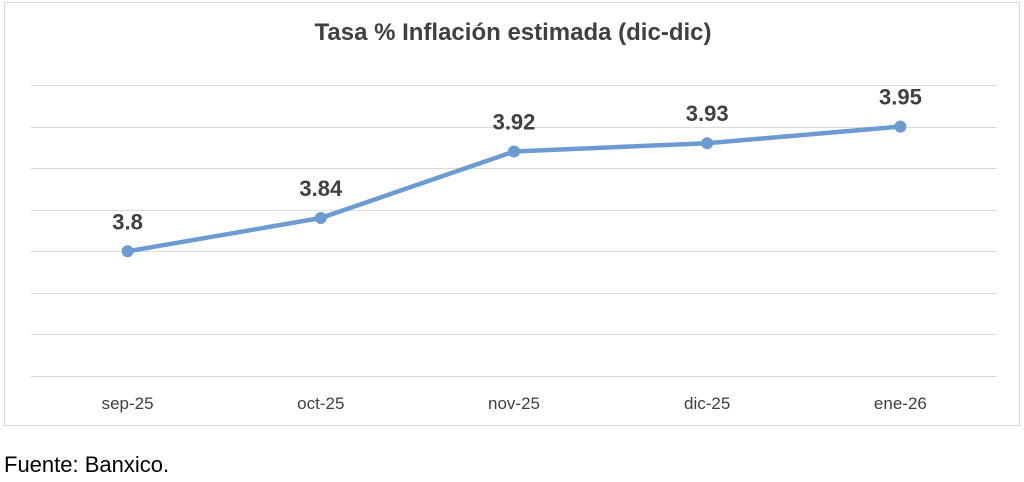 This screenshot has height=482, width=1024. Describe the element at coordinates (707, 403) in the screenshot. I see `x-tick-label: dic-25` at that location.